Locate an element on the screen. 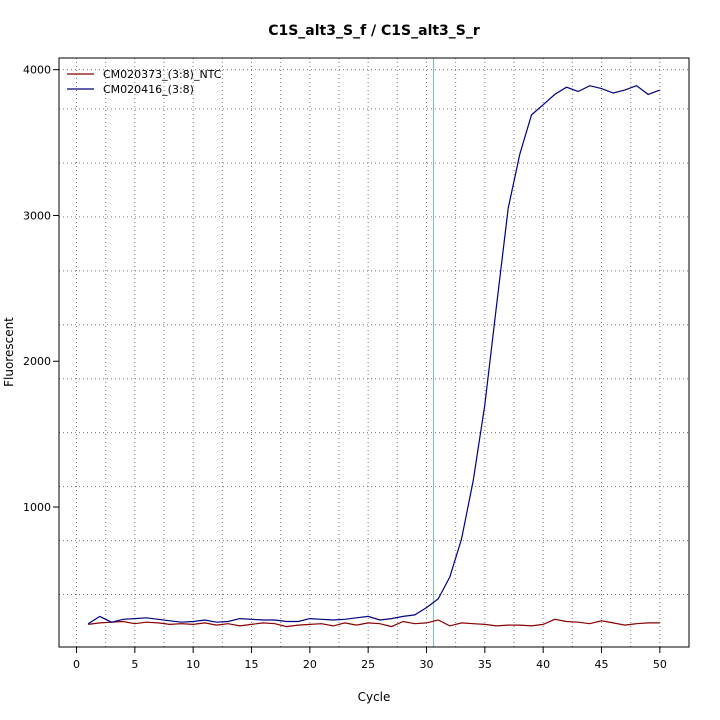 This screenshot has width=720, height=720. x-tick-label: 0 is located at coordinates (76, 664).